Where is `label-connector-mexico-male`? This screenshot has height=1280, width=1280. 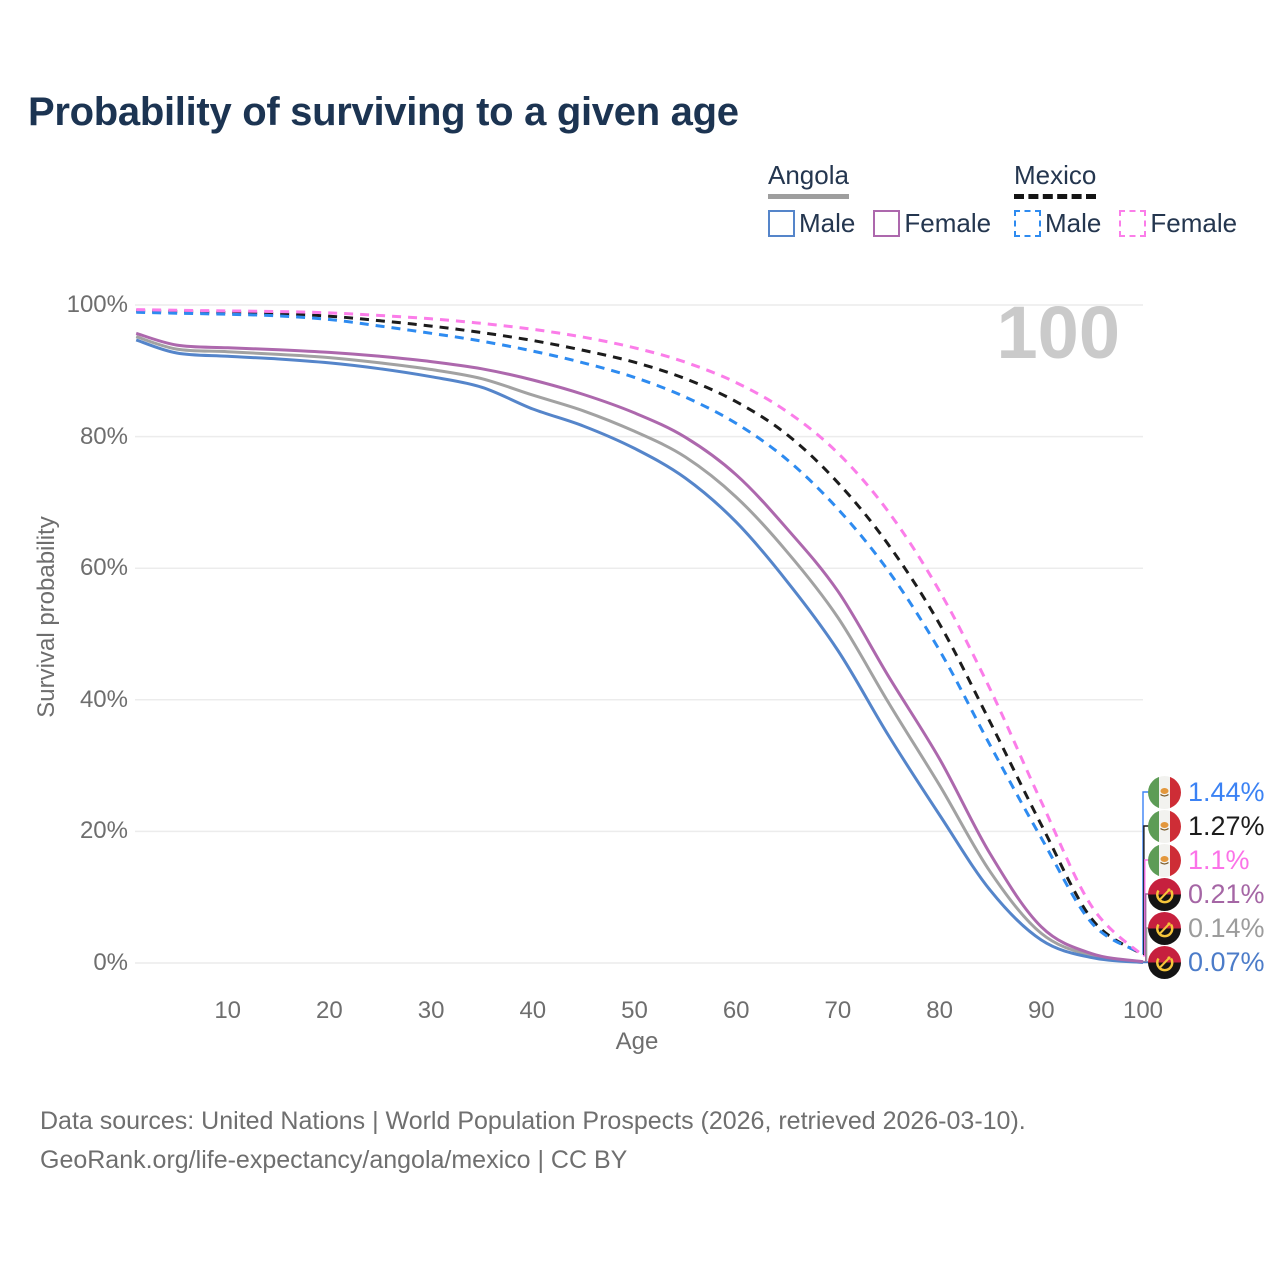
label-connector-mexico-male is located at coordinates (1146, 872).